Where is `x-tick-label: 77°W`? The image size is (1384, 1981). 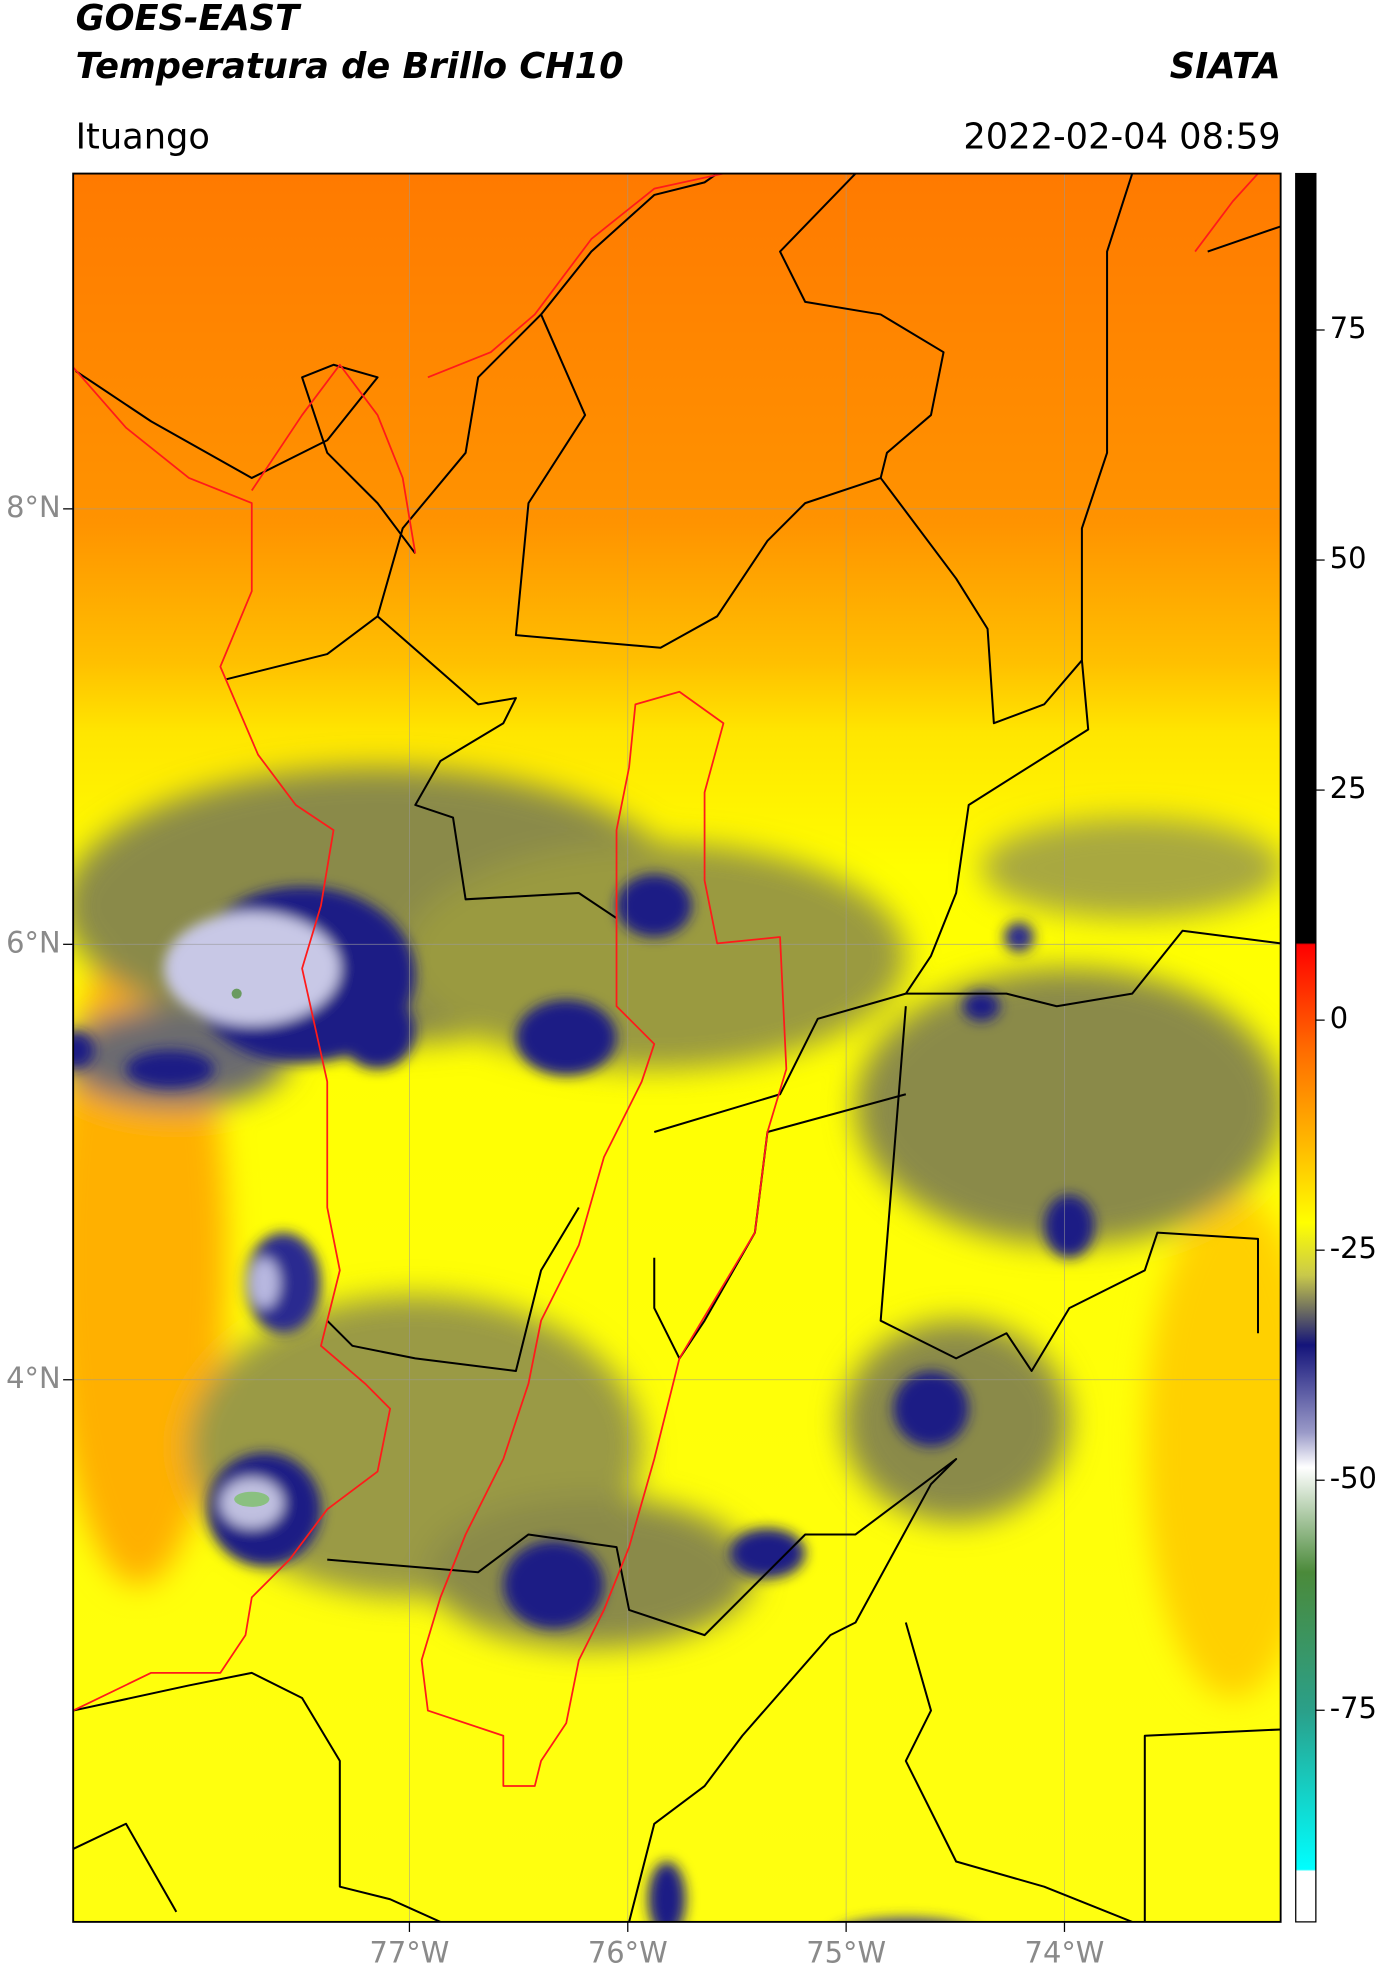 x-tick-label: 77°W is located at coordinates (410, 1953).